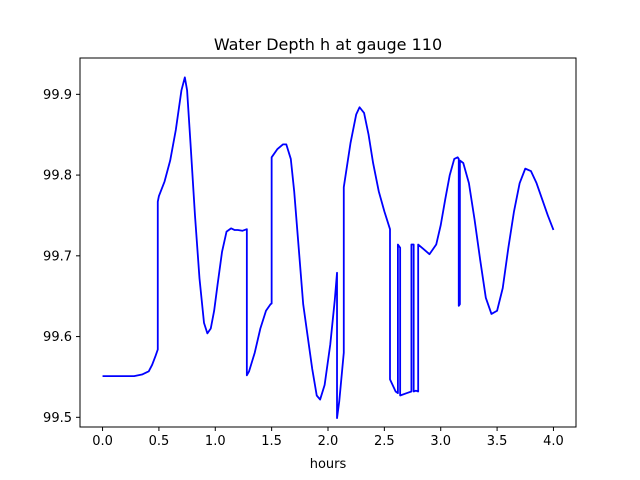  I want to click on x-tick-label: 2.0, so click(328, 441).